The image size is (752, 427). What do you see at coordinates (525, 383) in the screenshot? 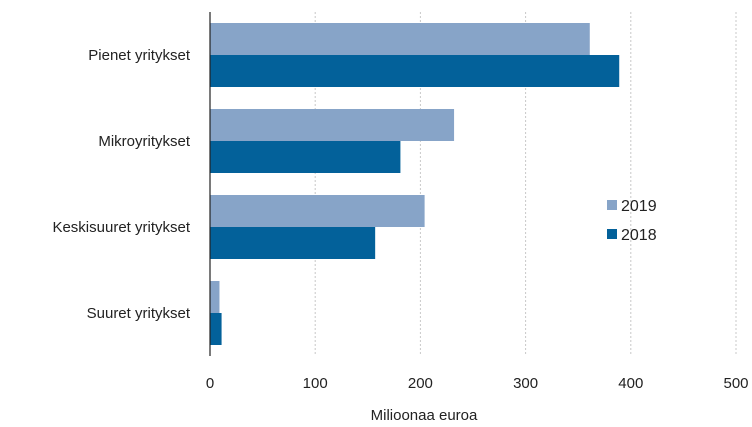
I see `x-tick-label: 300` at bounding box center [525, 383].